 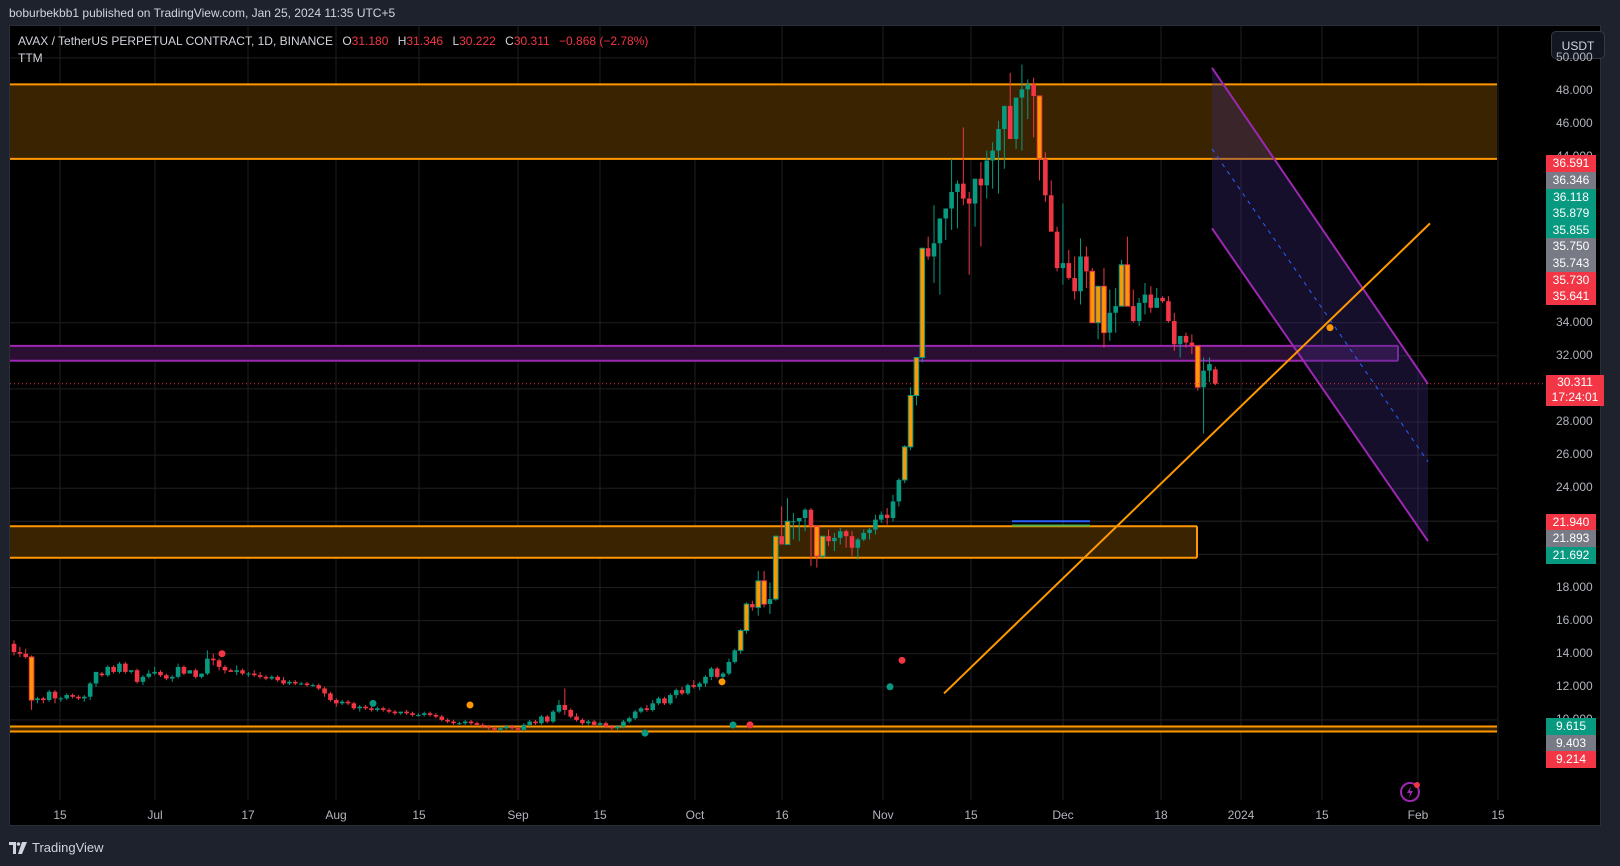 What do you see at coordinates (1241, 815) in the screenshot?
I see `time-tick: 2024` at bounding box center [1241, 815].